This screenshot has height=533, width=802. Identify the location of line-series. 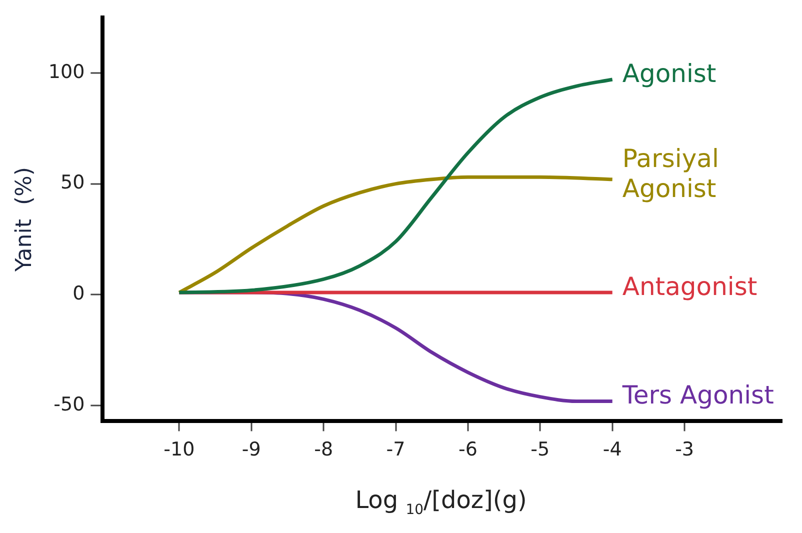
(395, 234).